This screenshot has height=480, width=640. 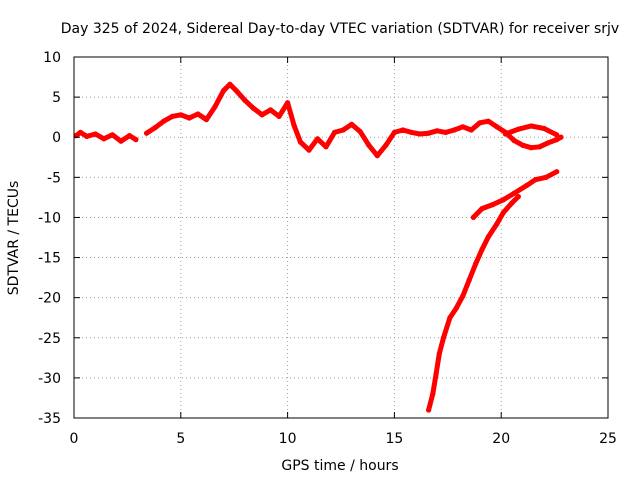 I want to click on y-tick-label: 10, so click(x=52, y=58).